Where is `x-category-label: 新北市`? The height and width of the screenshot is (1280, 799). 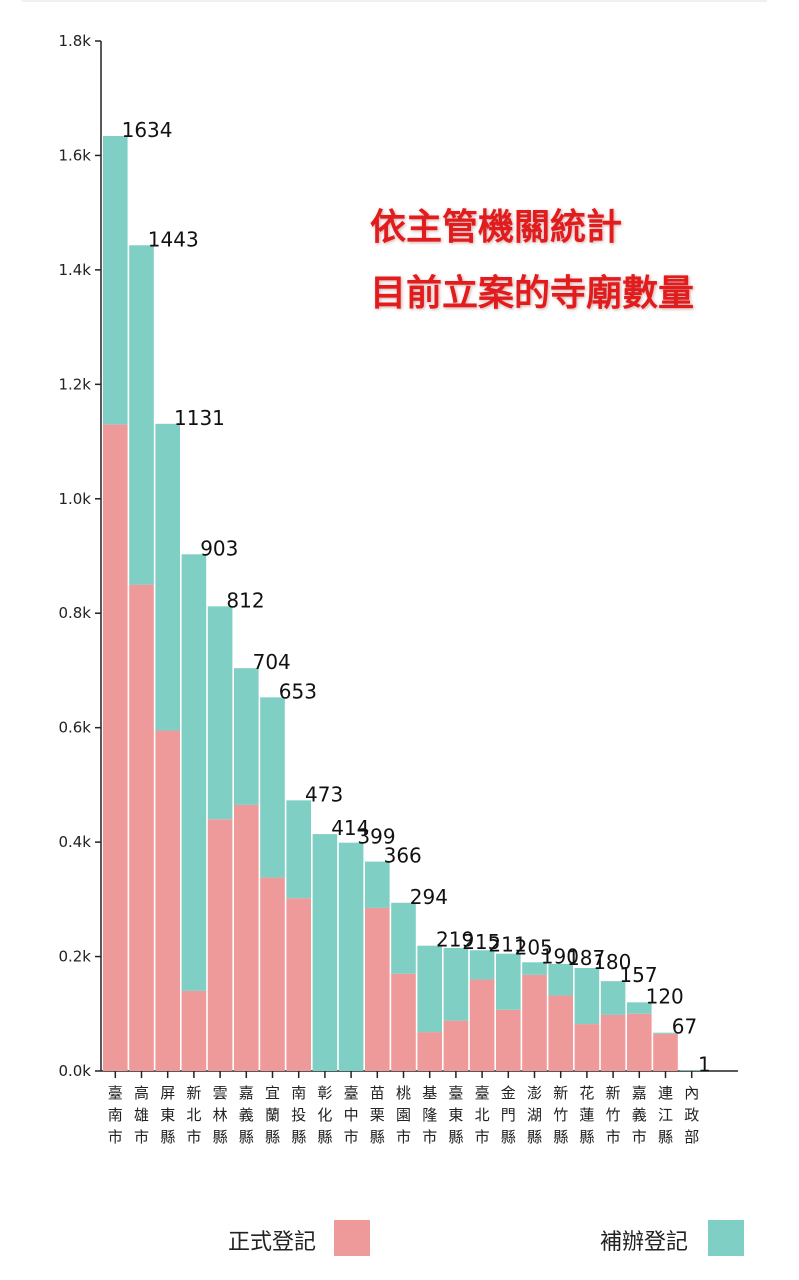 x-category-label: 新北市 is located at coordinates (193, 1115).